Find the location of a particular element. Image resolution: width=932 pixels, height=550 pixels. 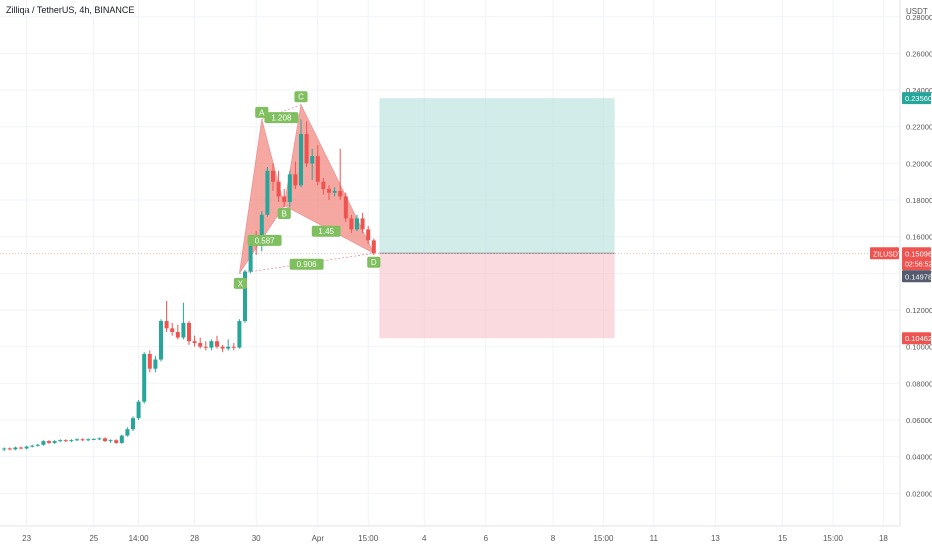

time-tick-label: 15:00 is located at coordinates (368, 538).